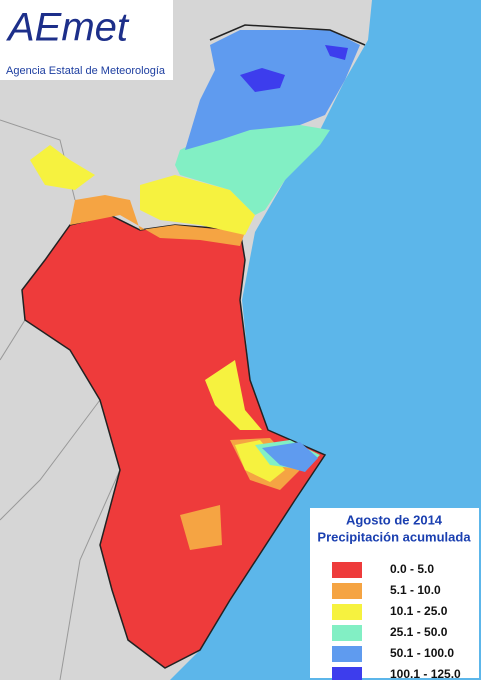  I want to click on logo-brand: AEmet, so click(68, 28).